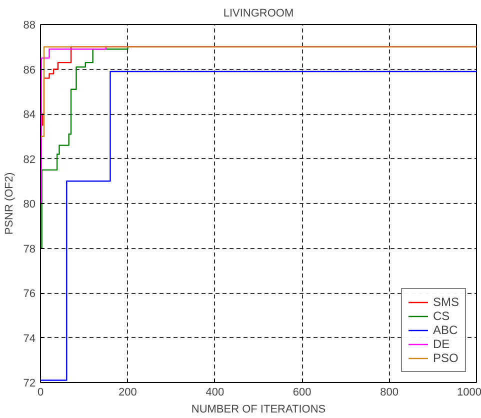 The image size is (481, 418). I want to click on chart-title: LIVINGROOM, so click(258, 14).